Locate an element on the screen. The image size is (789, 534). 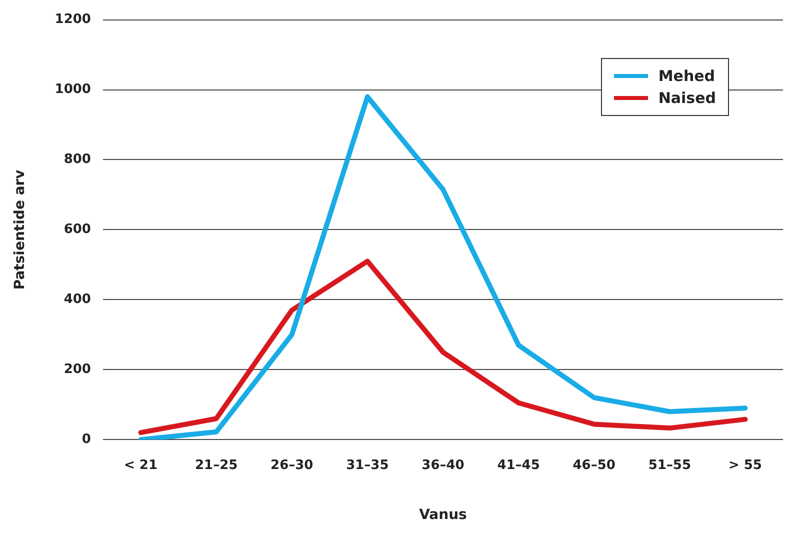
x-tick-label: 36–40 is located at coordinates (443, 465).